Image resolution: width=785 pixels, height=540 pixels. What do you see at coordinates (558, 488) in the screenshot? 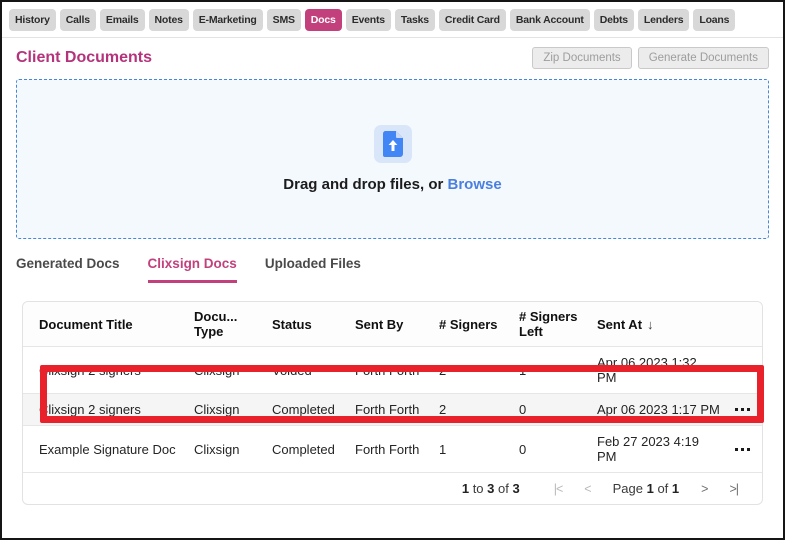
I see `first-page-icon: |<` at bounding box center [558, 488].